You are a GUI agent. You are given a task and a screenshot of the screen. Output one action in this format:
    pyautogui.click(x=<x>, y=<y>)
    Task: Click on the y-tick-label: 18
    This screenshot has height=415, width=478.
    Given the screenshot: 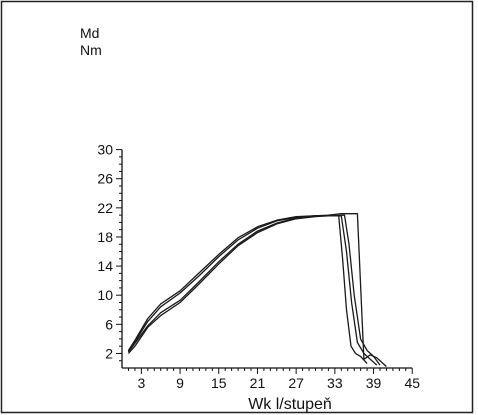 What is the action you would take?
    pyautogui.click(x=105, y=237)
    